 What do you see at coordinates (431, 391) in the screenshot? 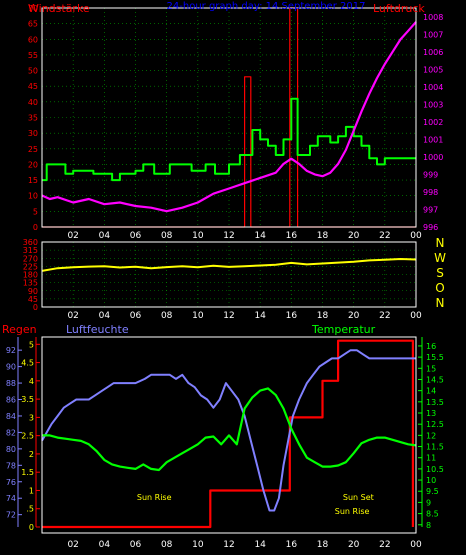
I see `temperature-tick-label: 14` at bounding box center [431, 391].